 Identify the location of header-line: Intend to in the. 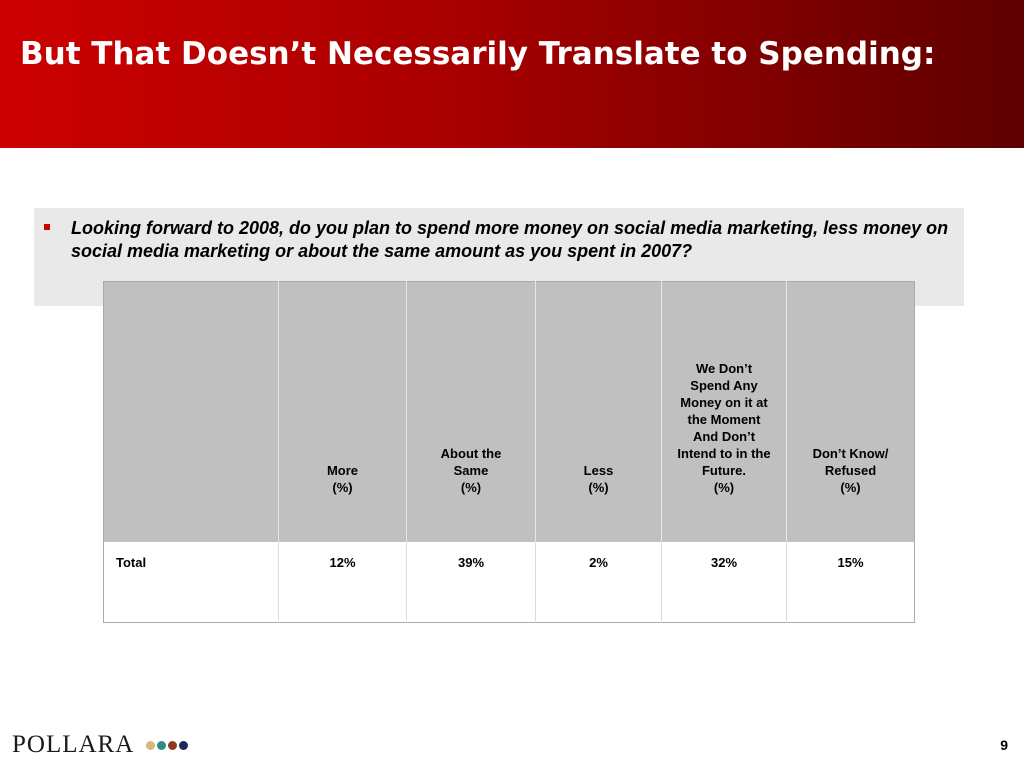
(724, 453).